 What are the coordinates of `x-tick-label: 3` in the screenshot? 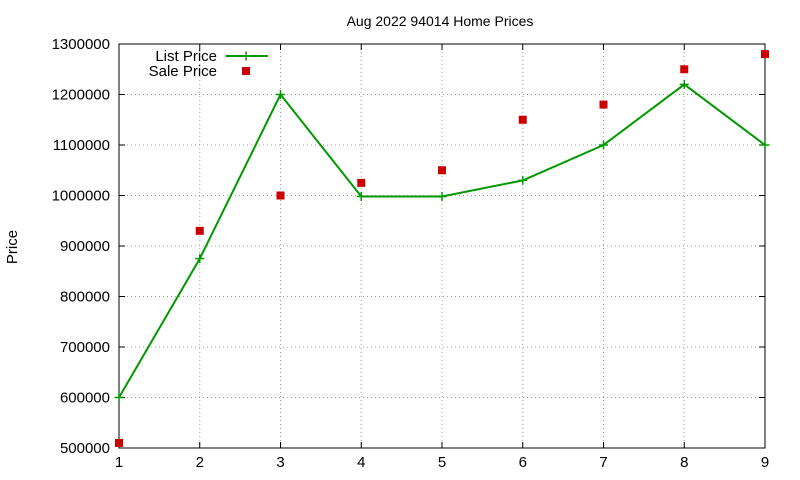 It's located at (280, 462).